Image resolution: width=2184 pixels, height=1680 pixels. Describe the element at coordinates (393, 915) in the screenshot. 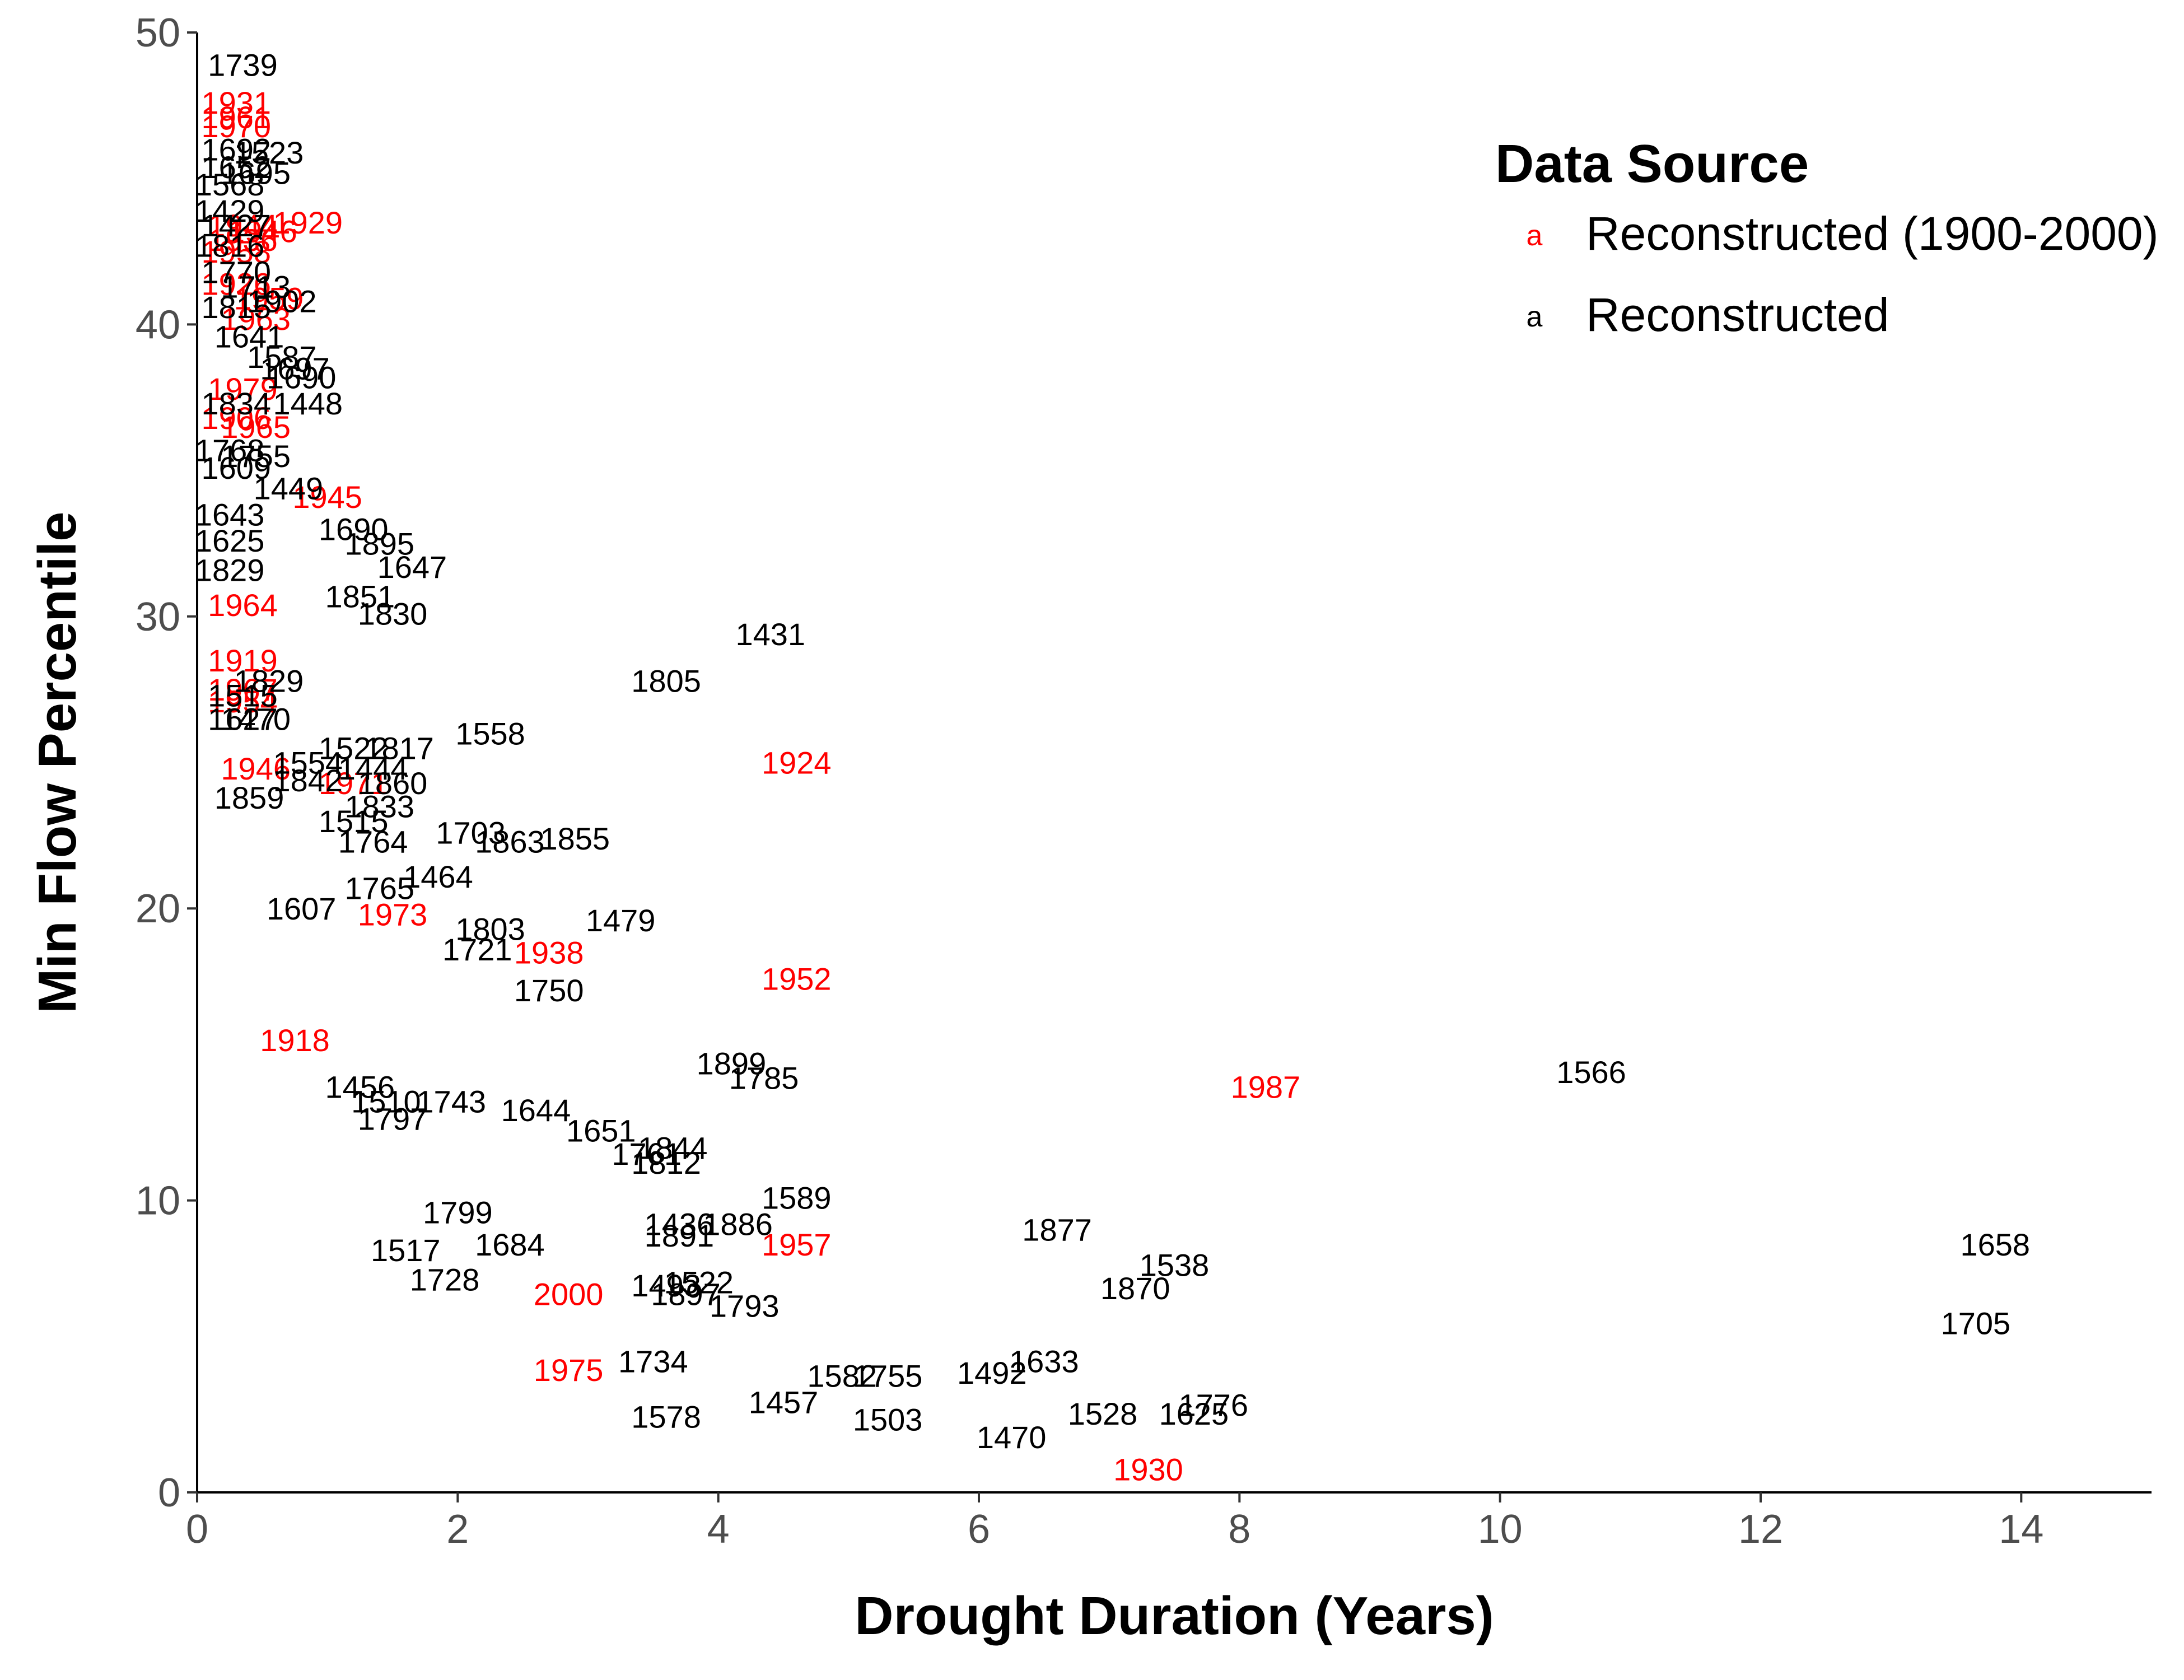

I see `data-point-label: 1973` at that location.